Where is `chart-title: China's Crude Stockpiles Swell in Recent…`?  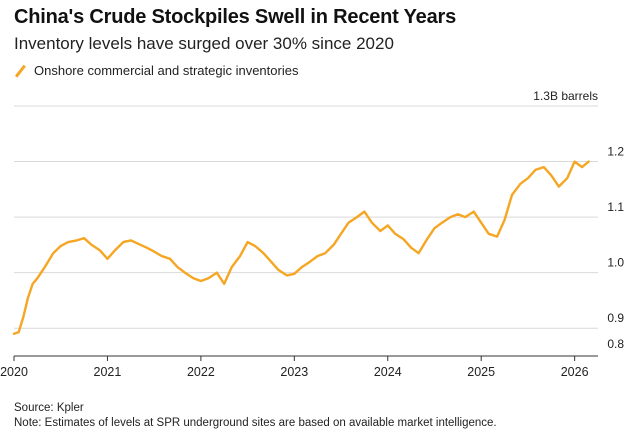 chart-title: China's Crude Stockpiles Swell in Recent… is located at coordinates (235, 17).